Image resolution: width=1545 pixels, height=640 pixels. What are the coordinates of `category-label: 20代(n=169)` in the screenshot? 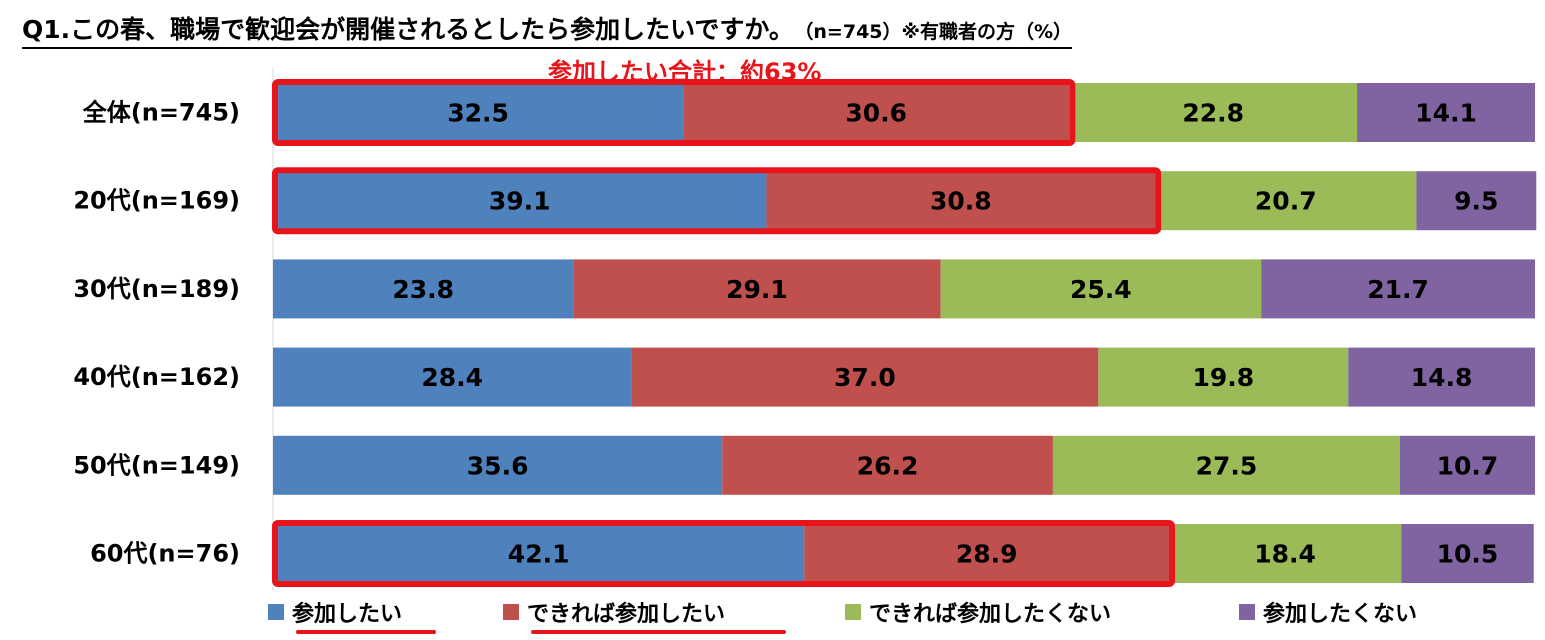 It's located at (156, 201).